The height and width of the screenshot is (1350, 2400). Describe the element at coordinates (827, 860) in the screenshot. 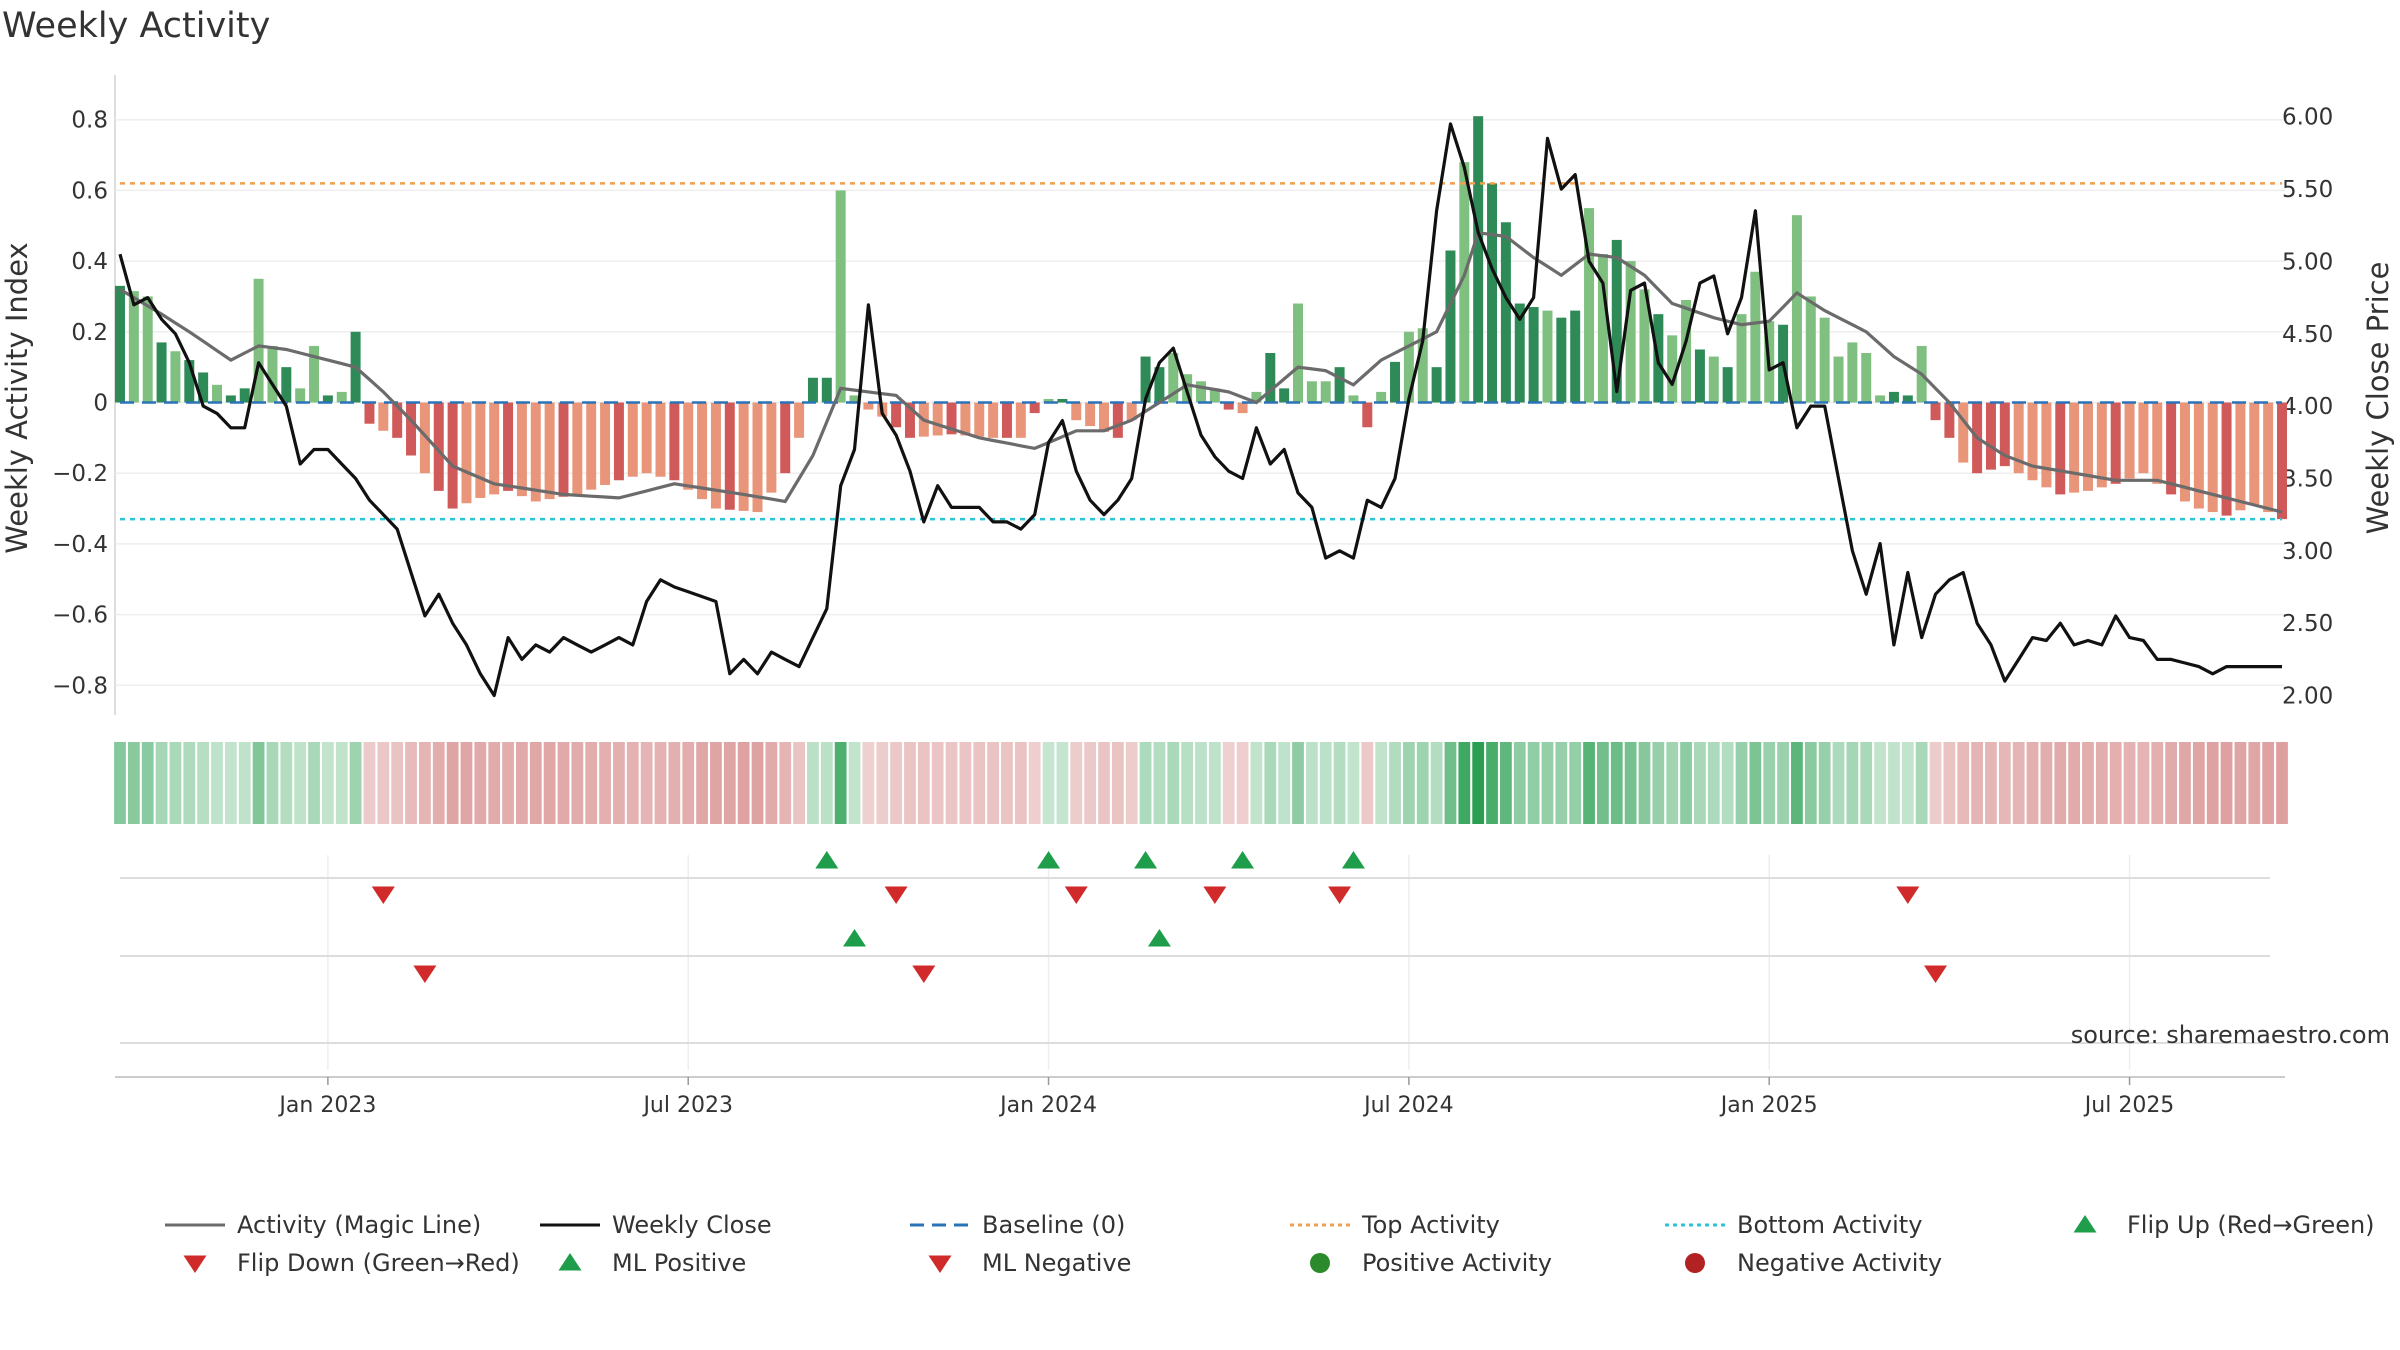

I see `flip-up-marker` at that location.